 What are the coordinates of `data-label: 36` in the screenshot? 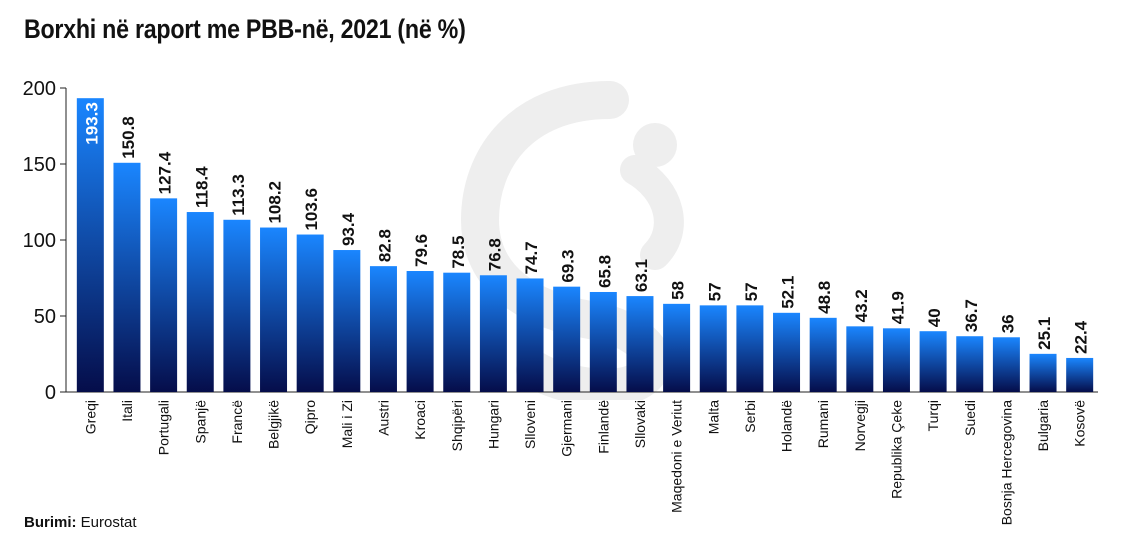 It's located at (1007, 323).